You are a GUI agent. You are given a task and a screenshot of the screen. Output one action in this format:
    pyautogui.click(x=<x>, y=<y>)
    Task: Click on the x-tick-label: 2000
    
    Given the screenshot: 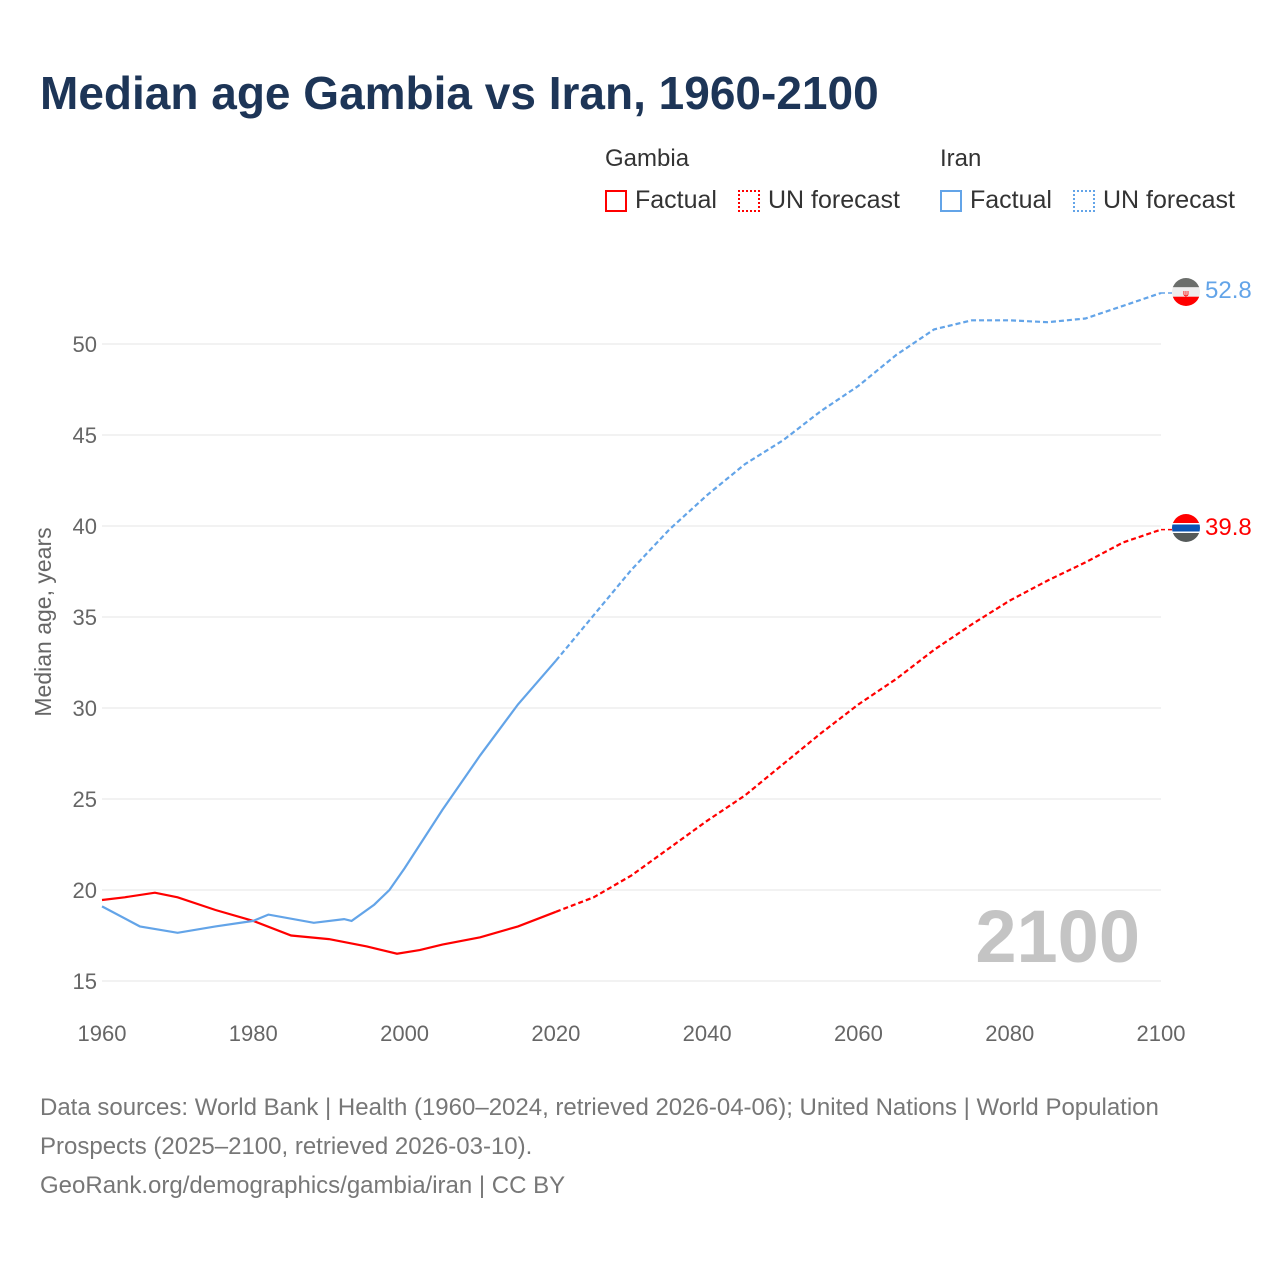 What is the action you would take?
    pyautogui.click(x=404, y=1033)
    